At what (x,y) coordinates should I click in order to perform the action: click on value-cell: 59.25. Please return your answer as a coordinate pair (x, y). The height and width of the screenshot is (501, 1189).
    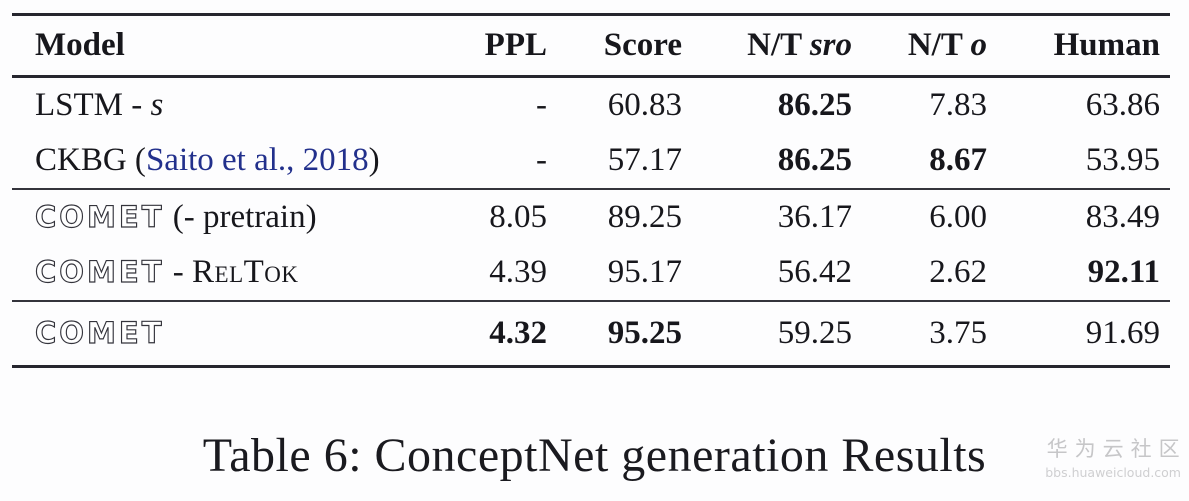
    Looking at the image, I should click on (814, 333).